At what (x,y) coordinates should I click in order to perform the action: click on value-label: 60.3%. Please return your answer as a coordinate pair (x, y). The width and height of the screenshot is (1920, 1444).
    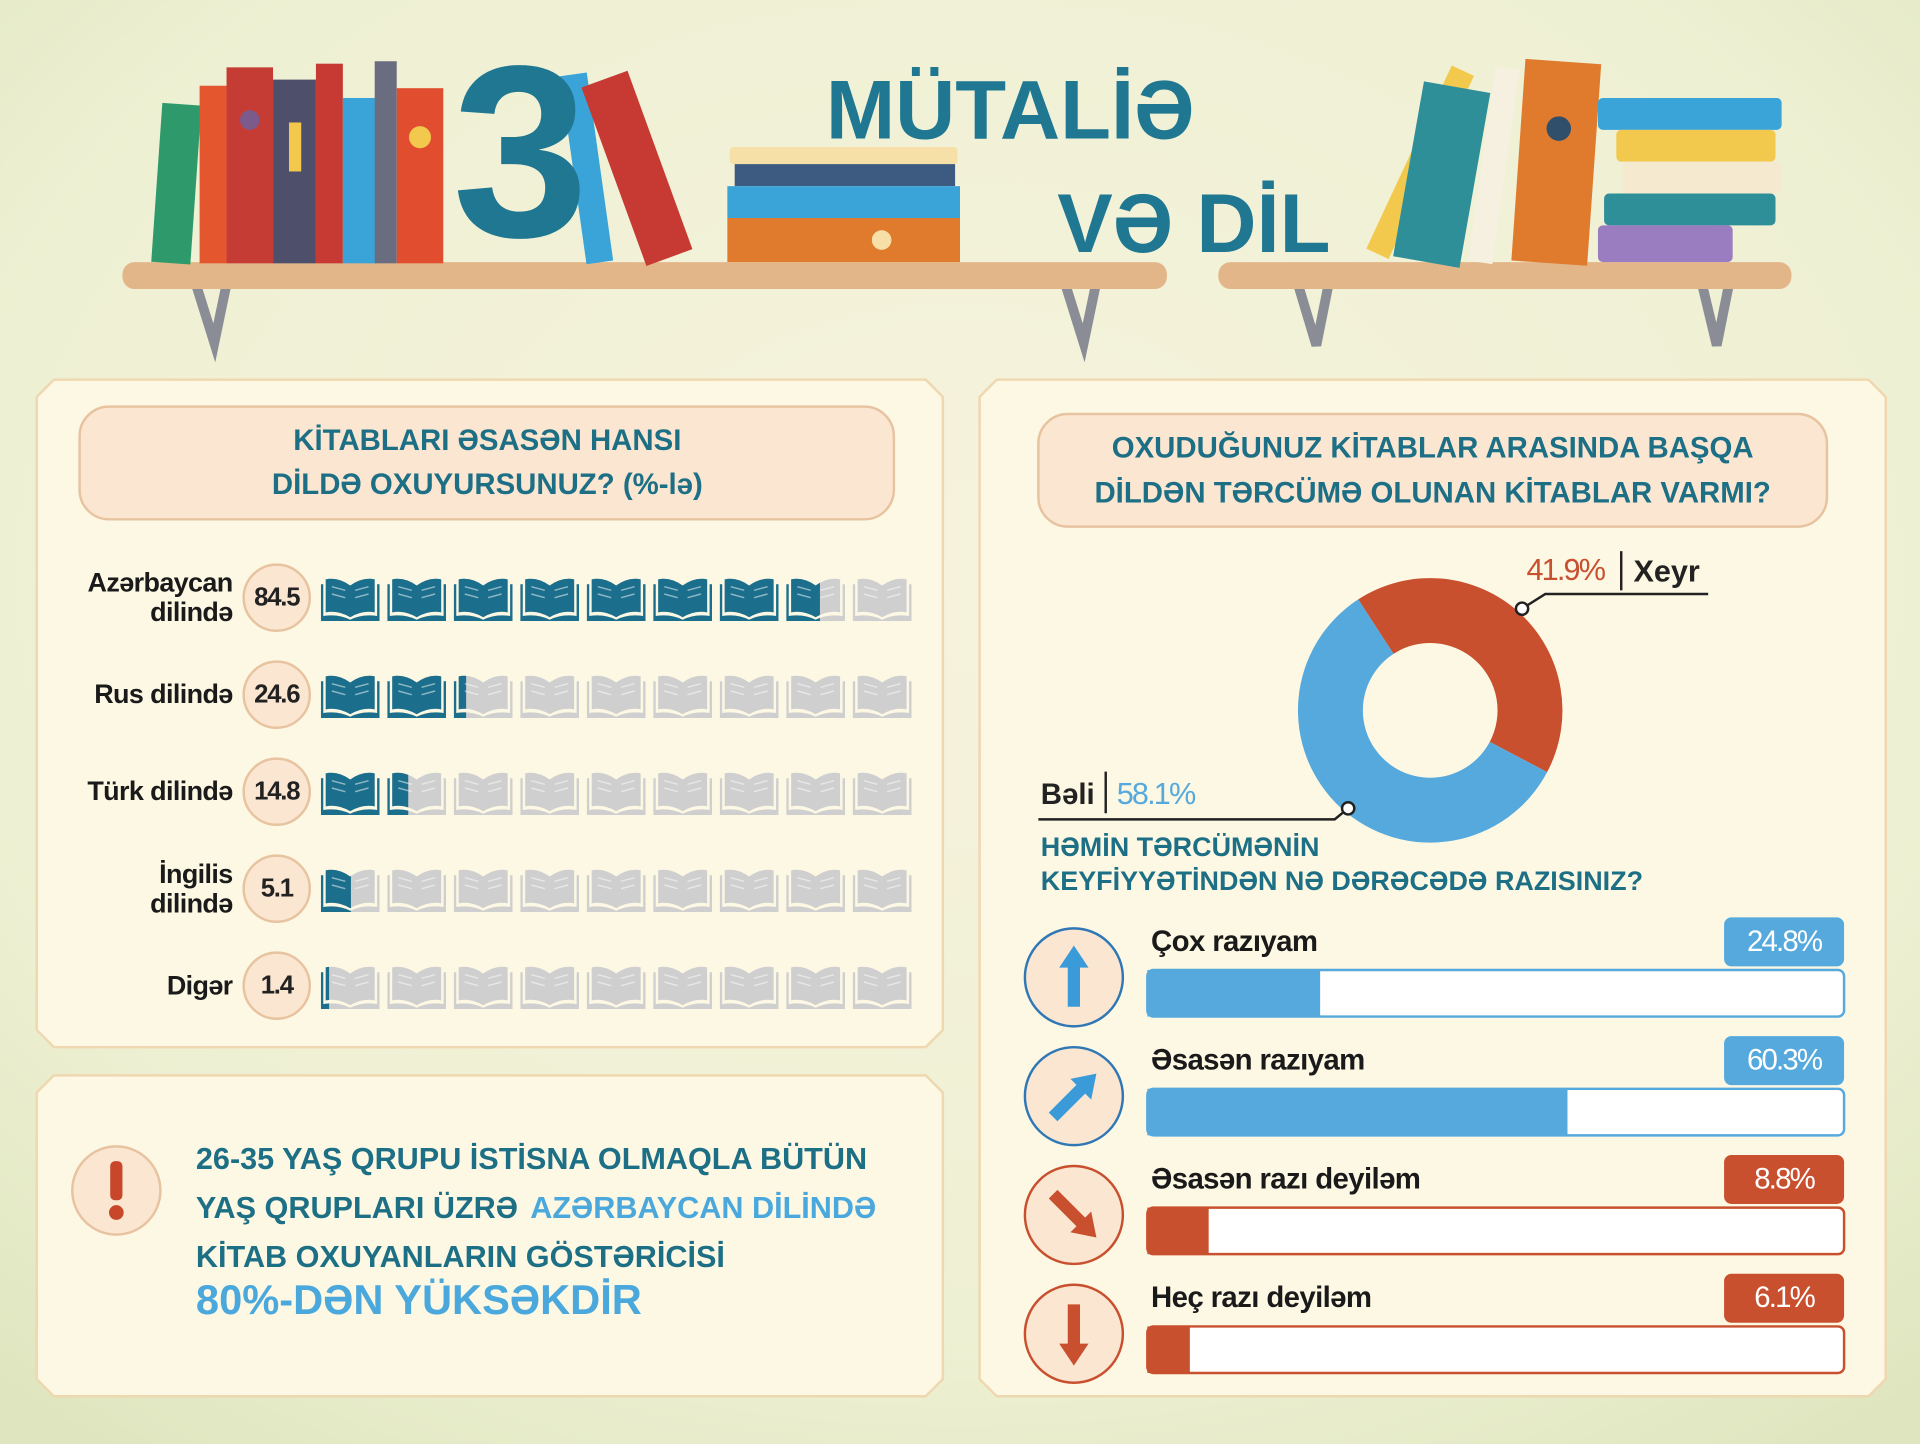
    Looking at the image, I should click on (1785, 1060).